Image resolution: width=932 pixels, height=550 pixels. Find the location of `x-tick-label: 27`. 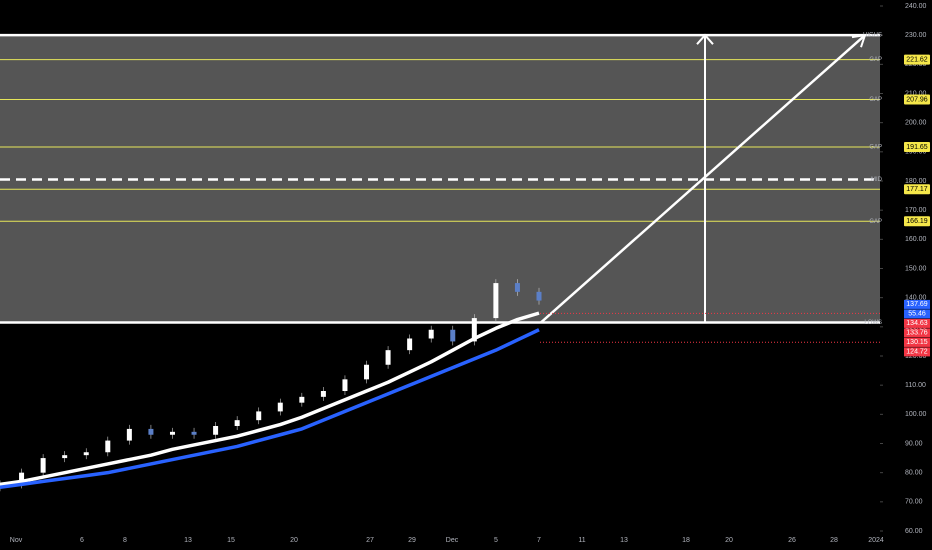

x-tick-label: 27 is located at coordinates (370, 540).